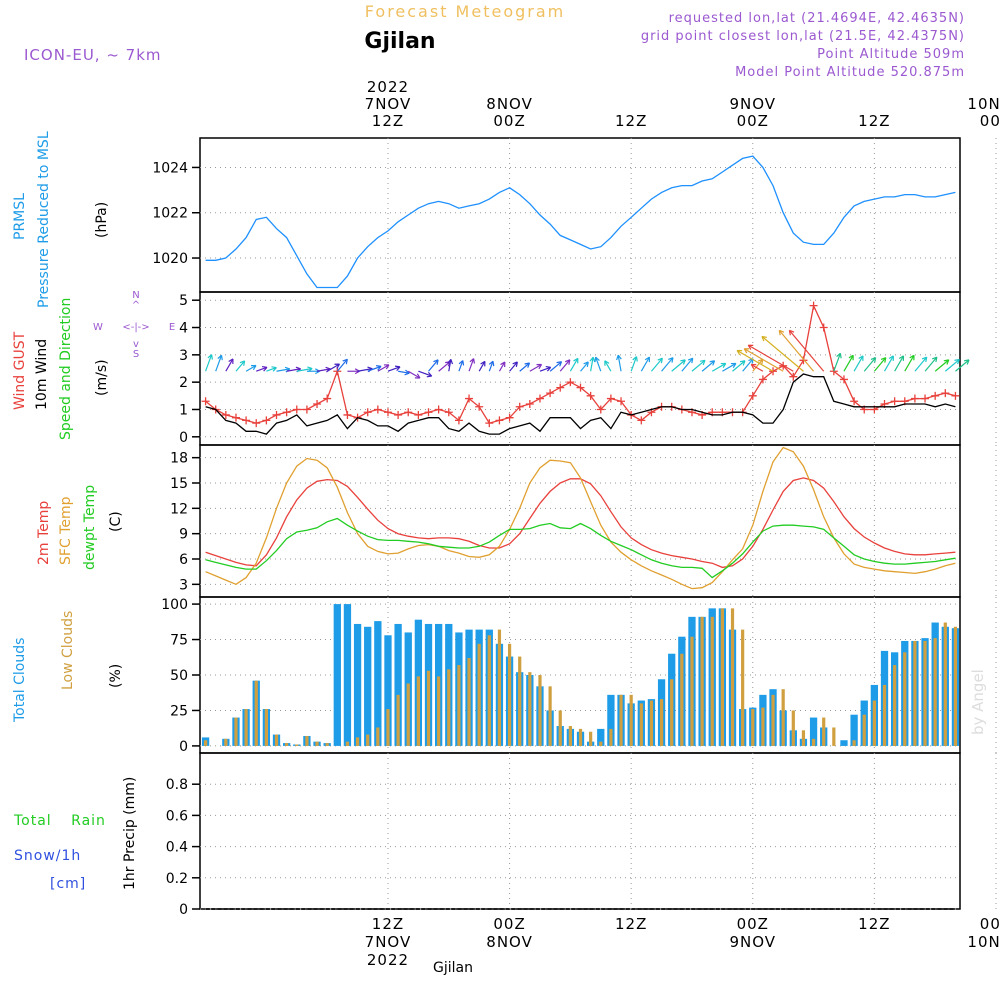  Describe the element at coordinates (388, 942) in the screenshot. I see `bottom-time-label: 7NOV` at that location.